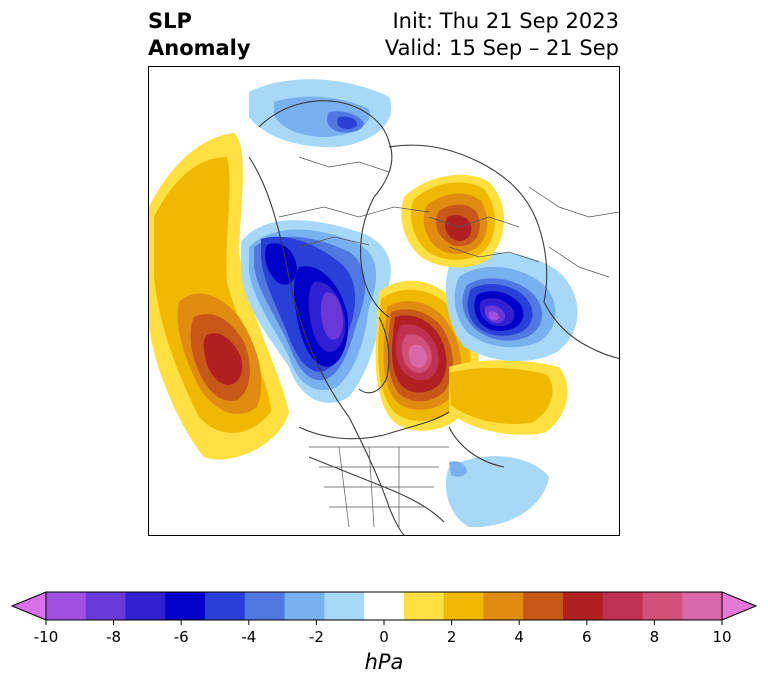 This screenshot has height=686, width=768. I want to click on valid-range: Valid: 15 Sep – 21 Sep, so click(501, 48).